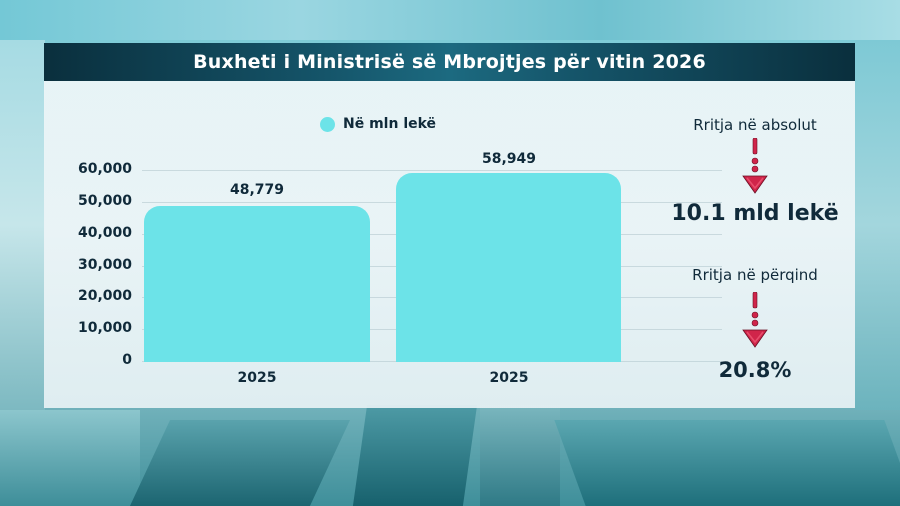 The height and width of the screenshot is (506, 900). Describe the element at coordinates (508, 267) in the screenshot. I see `bar-2025-b` at that location.